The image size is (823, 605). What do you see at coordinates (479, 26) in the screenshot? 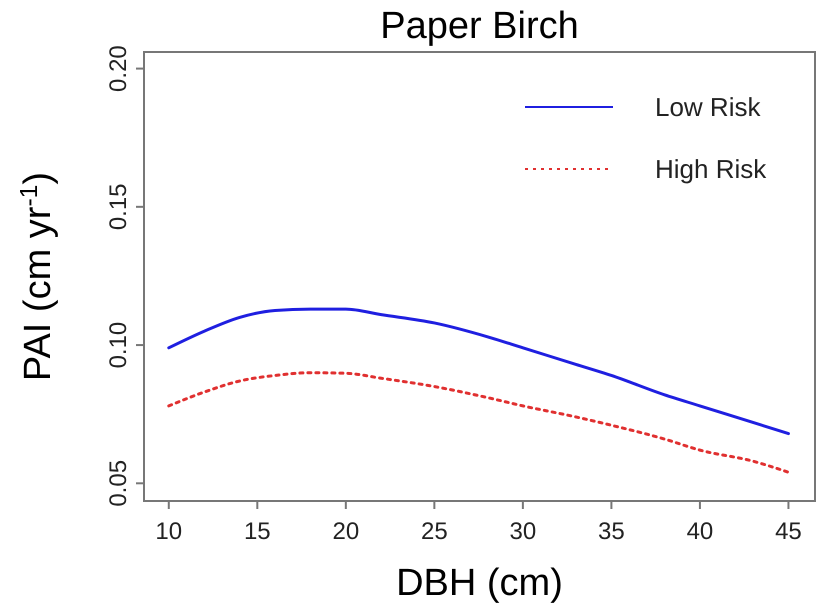
I see `chart-title: Paper Birch` at bounding box center [479, 26].